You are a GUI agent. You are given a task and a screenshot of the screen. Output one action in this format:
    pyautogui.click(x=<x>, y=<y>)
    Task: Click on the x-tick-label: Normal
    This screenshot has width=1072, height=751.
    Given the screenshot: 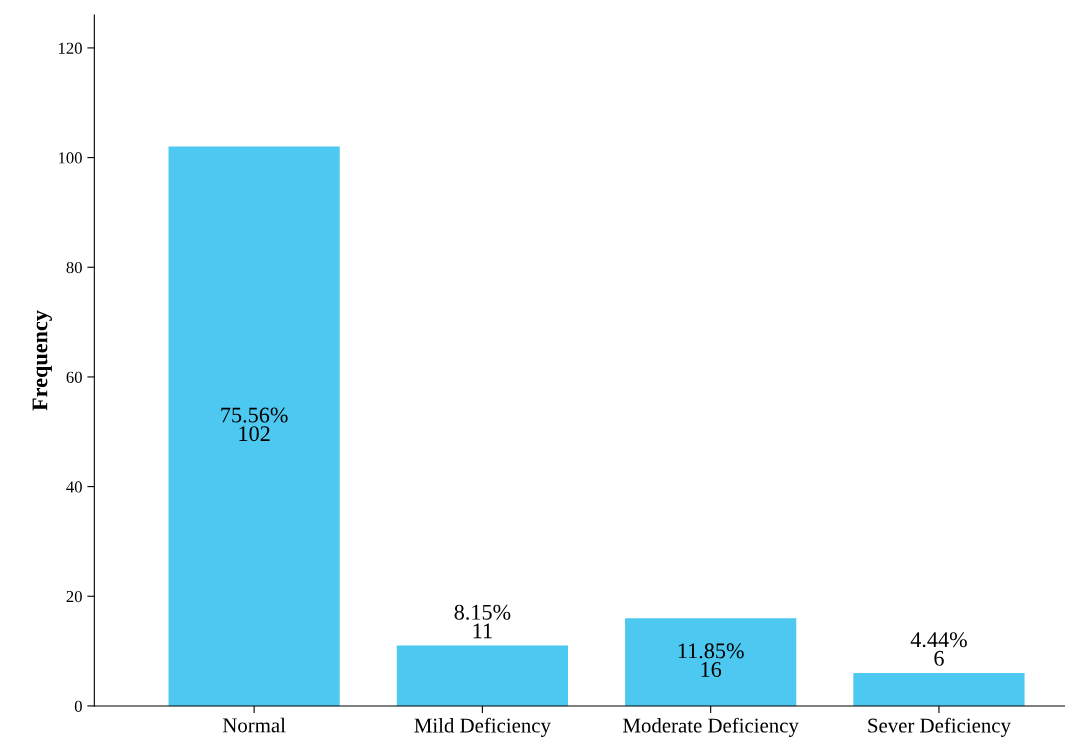 What is the action you would take?
    pyautogui.click(x=254, y=725)
    